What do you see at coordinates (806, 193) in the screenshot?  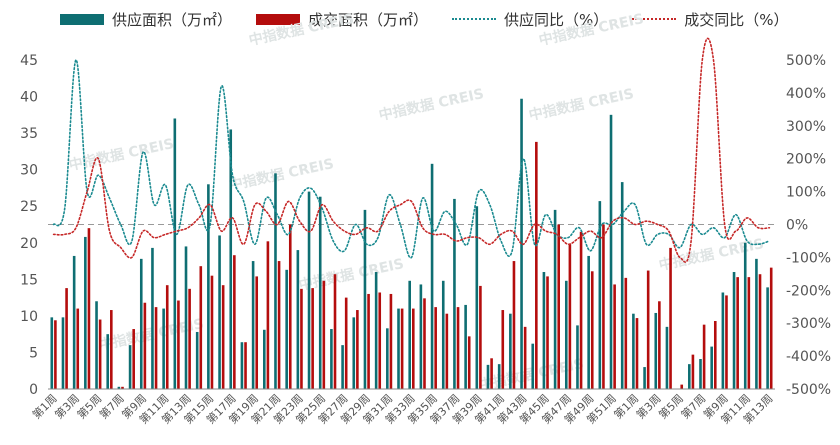 I see `y-right-tick-label: 100%` at bounding box center [806, 193].